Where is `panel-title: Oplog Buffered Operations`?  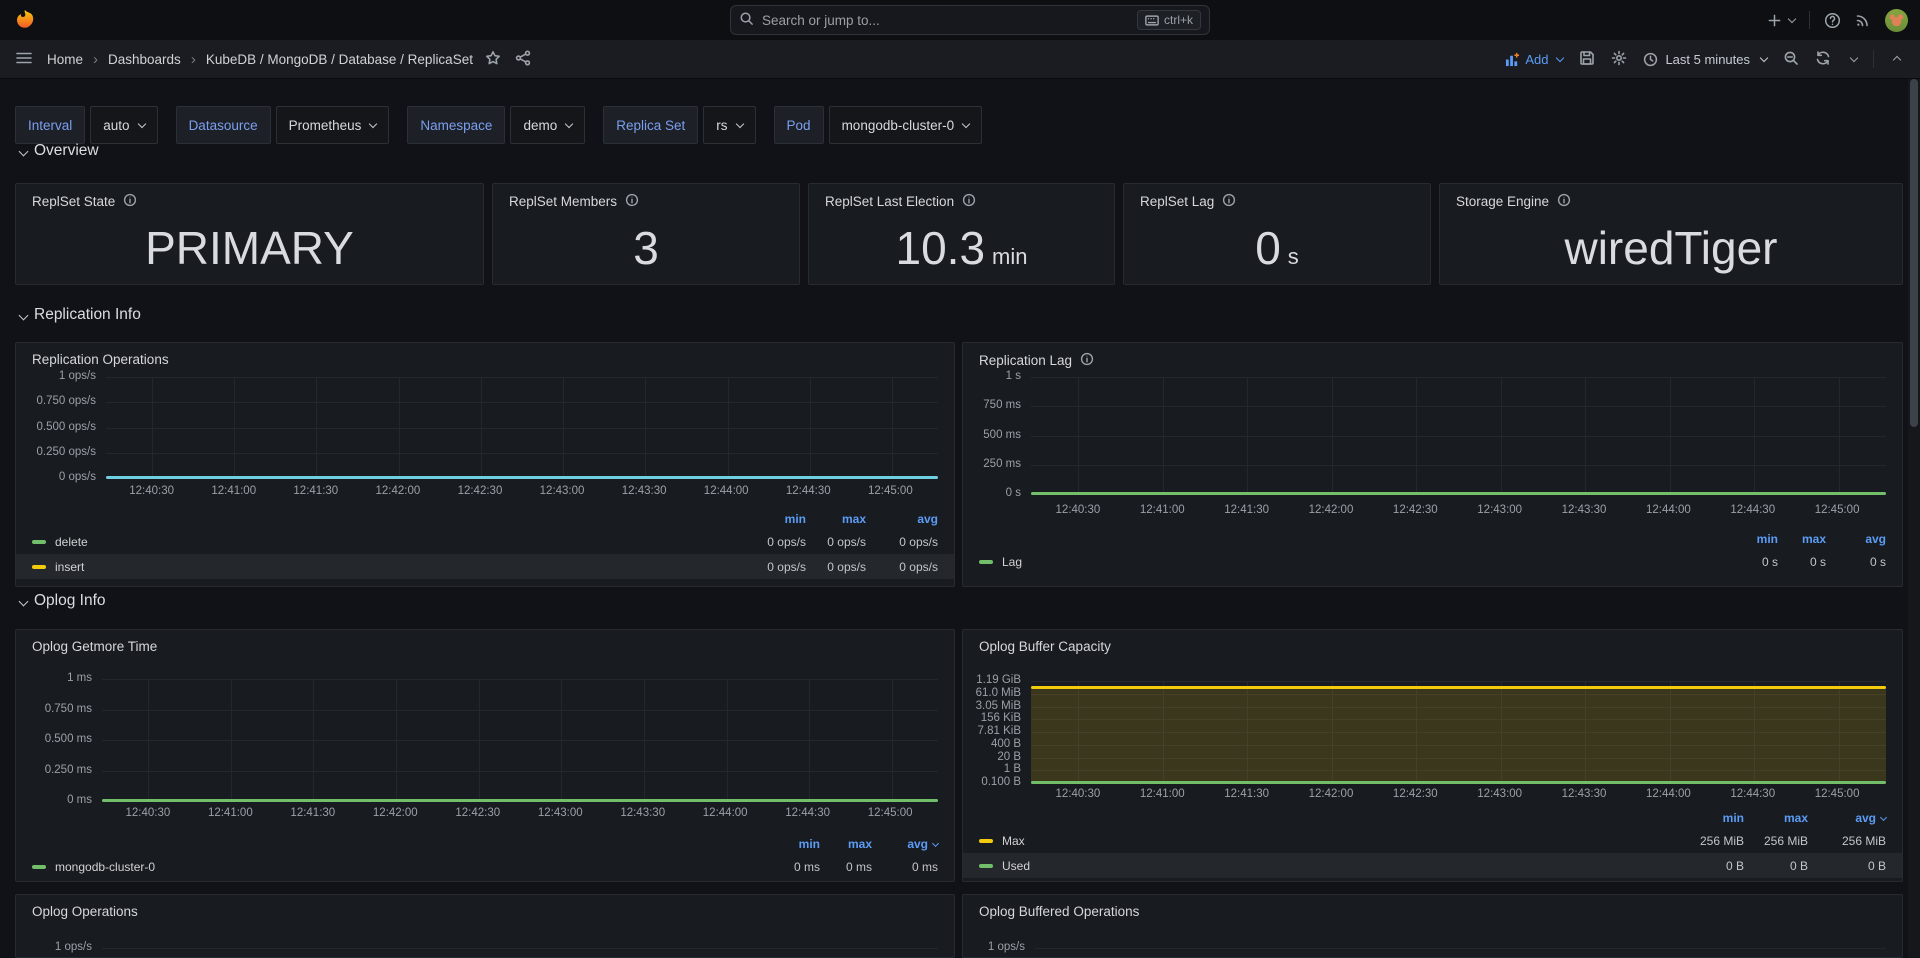
panel-title: Oplog Buffered Operations is located at coordinates (1059, 911).